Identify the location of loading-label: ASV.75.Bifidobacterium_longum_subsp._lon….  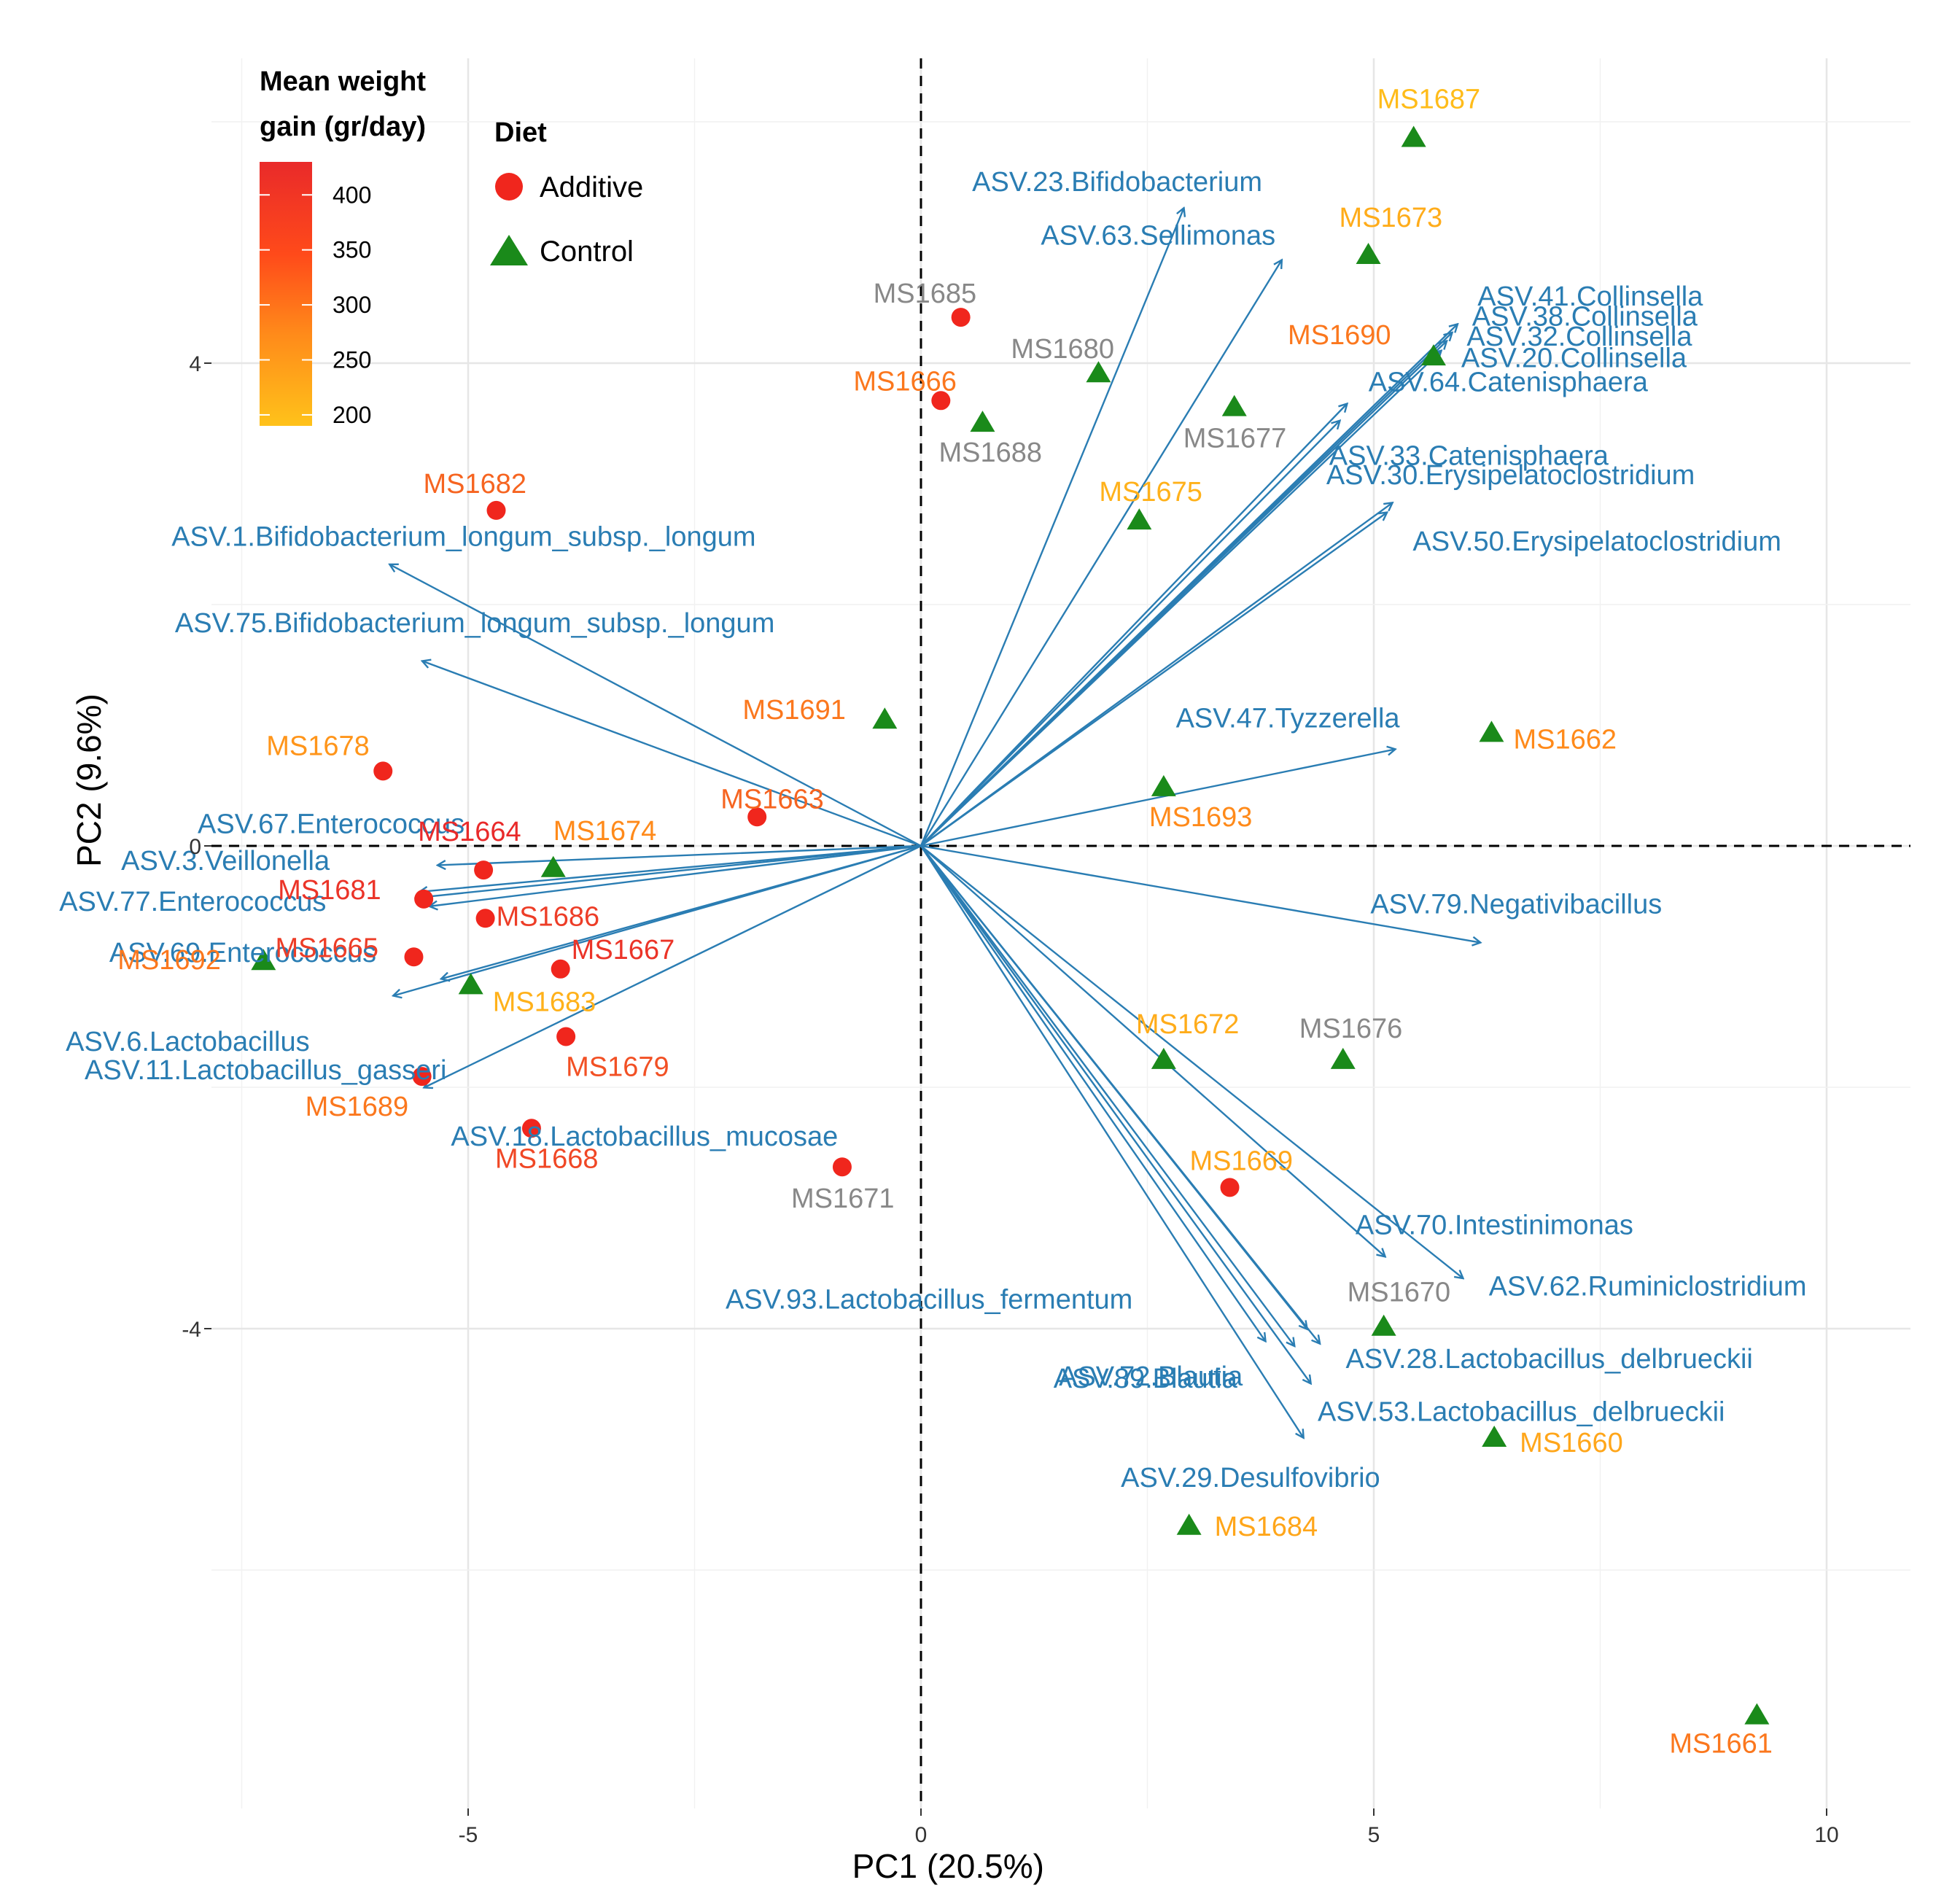
(474, 623).